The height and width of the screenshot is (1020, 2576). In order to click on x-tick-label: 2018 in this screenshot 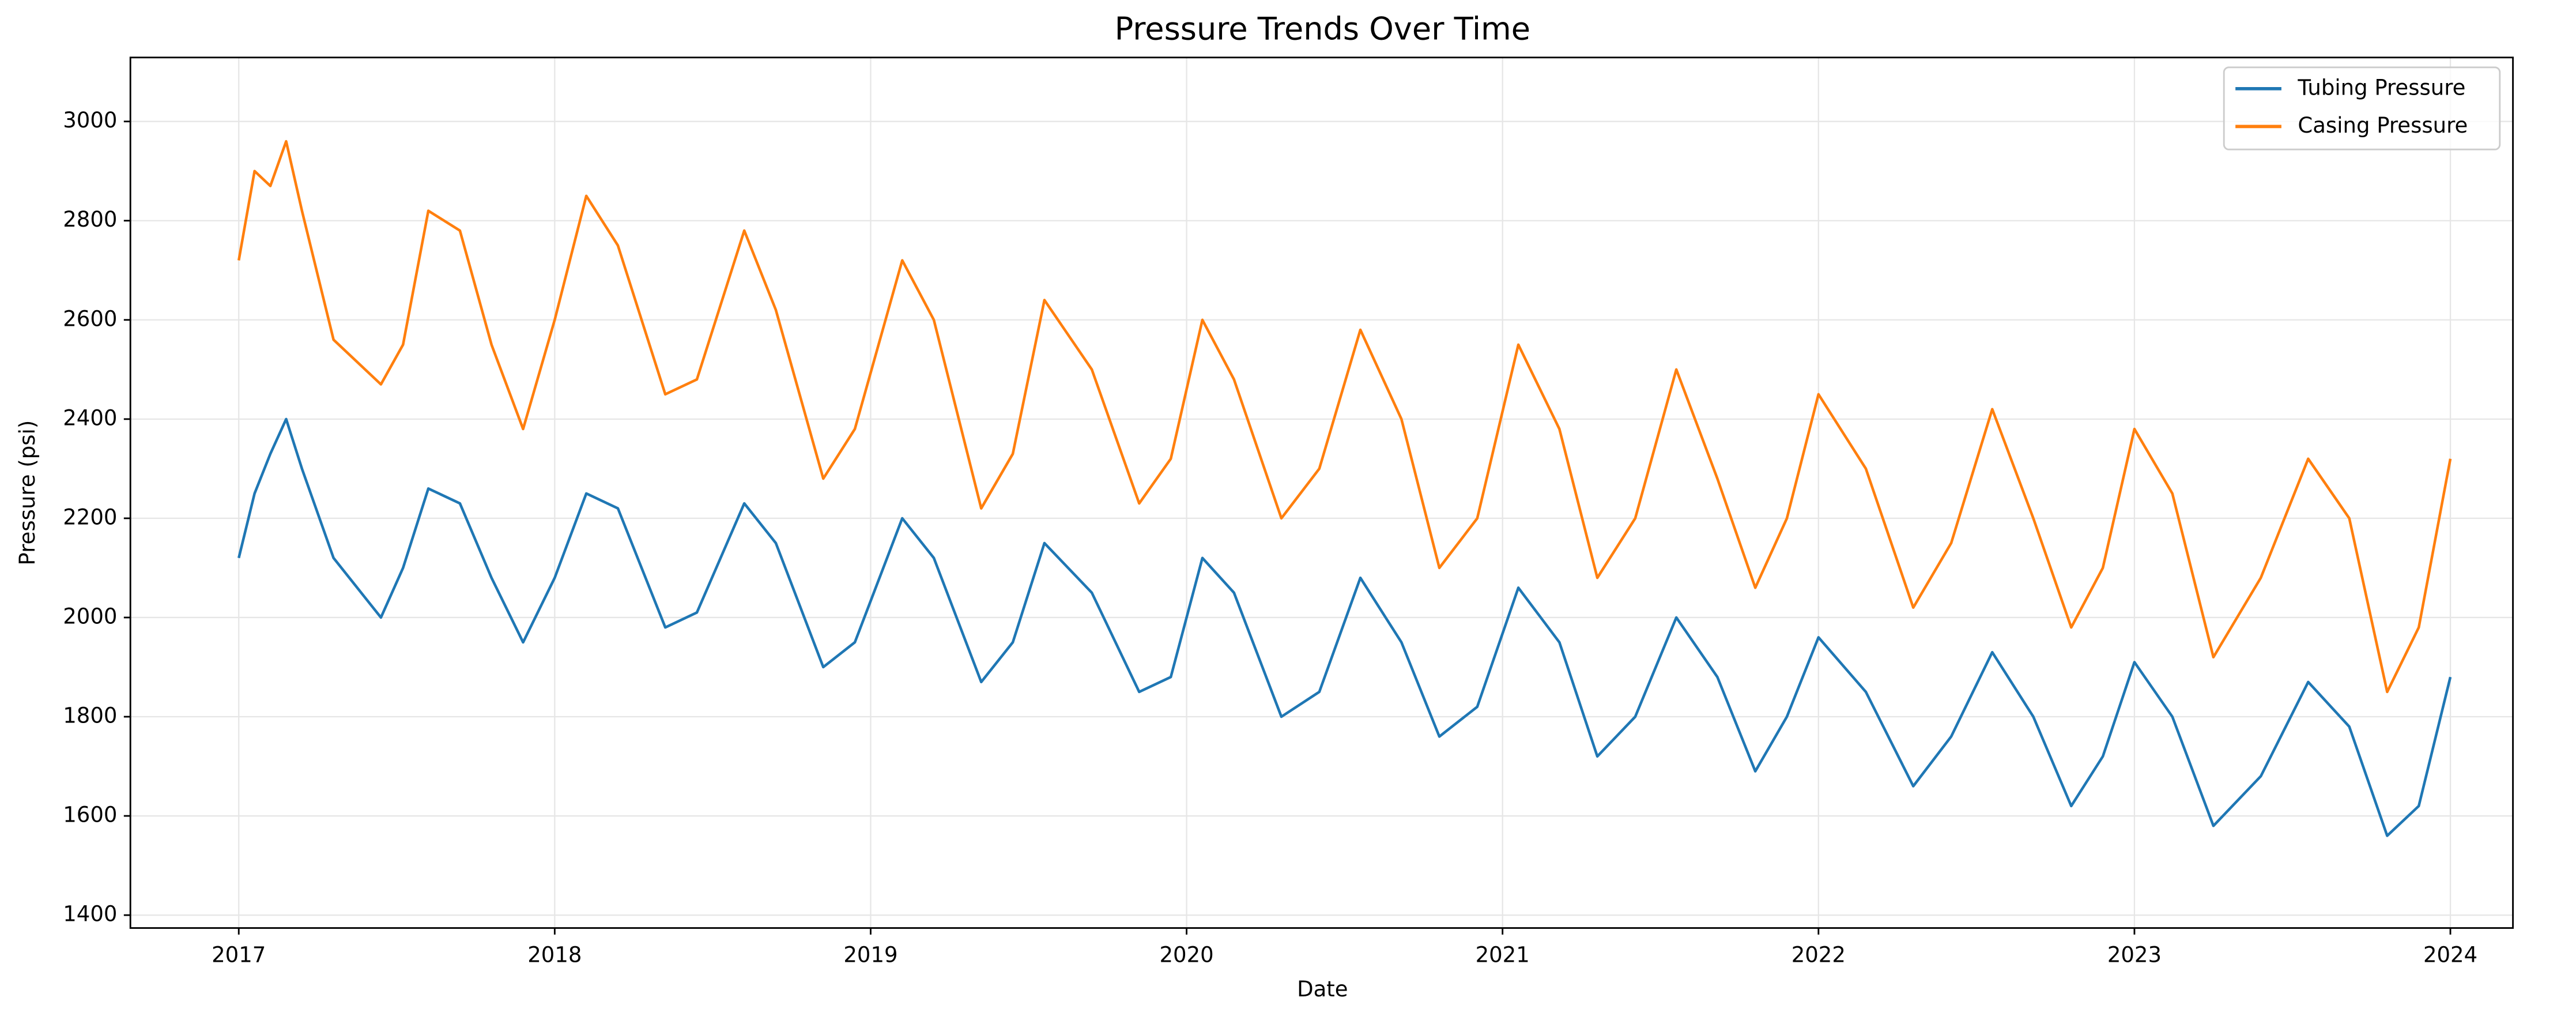, I will do `click(554, 954)`.